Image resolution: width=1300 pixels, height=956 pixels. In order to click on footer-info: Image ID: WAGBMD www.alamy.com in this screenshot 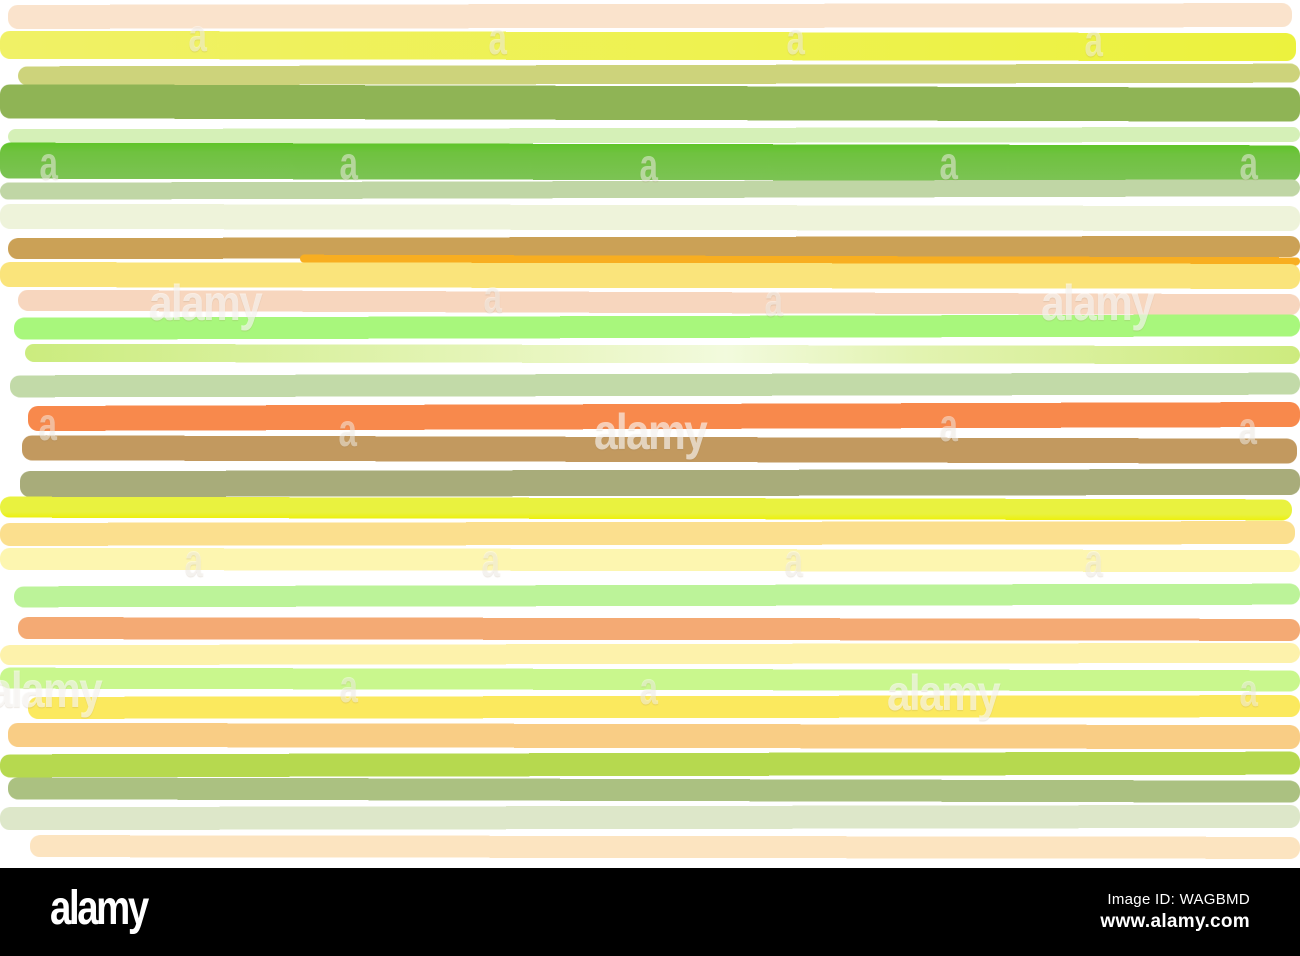, I will do `click(1175, 912)`.